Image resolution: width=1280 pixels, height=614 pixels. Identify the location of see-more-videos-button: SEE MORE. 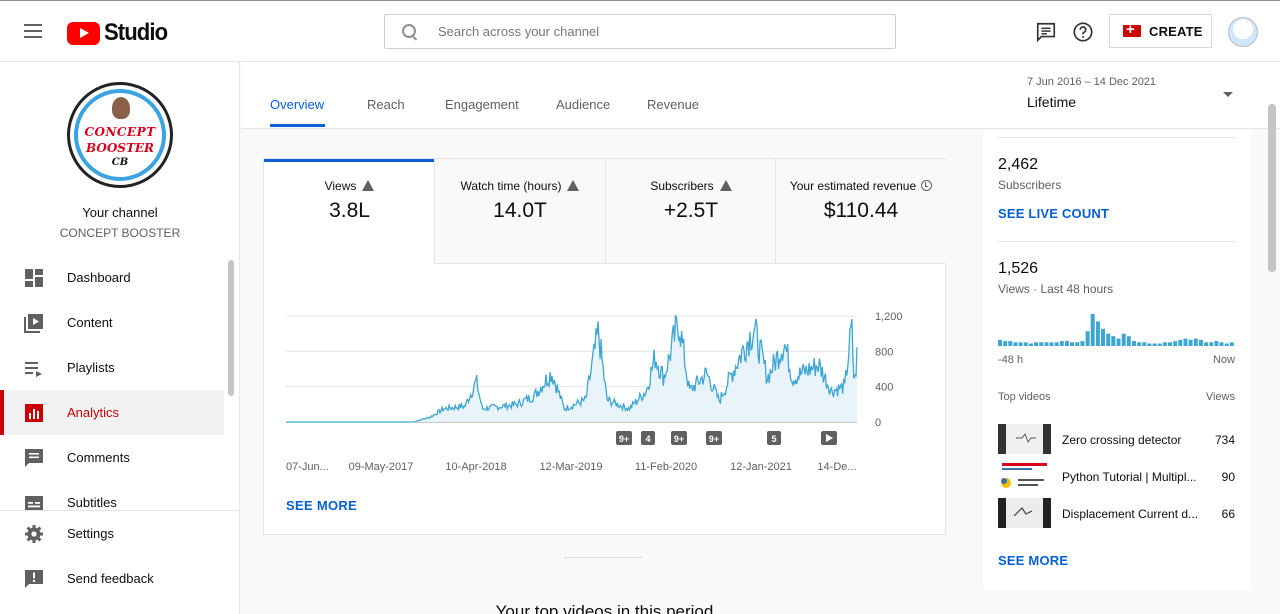
(1033, 560).